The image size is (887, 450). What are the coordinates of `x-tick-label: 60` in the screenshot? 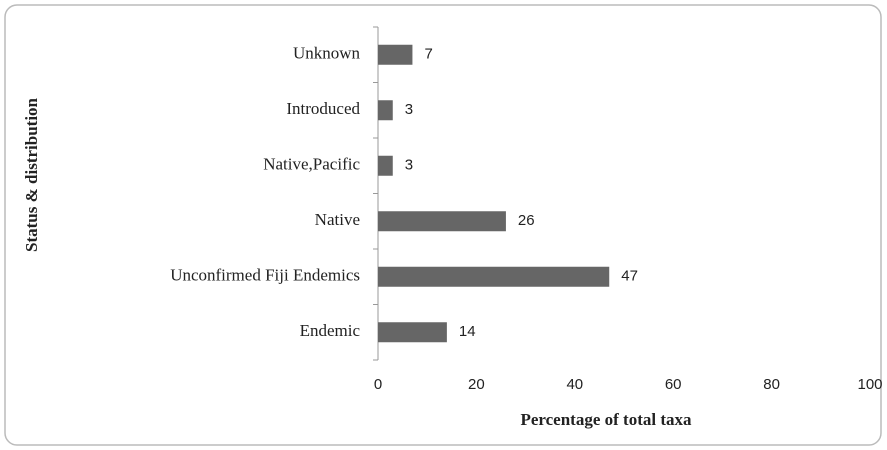 It's located at (673, 384).